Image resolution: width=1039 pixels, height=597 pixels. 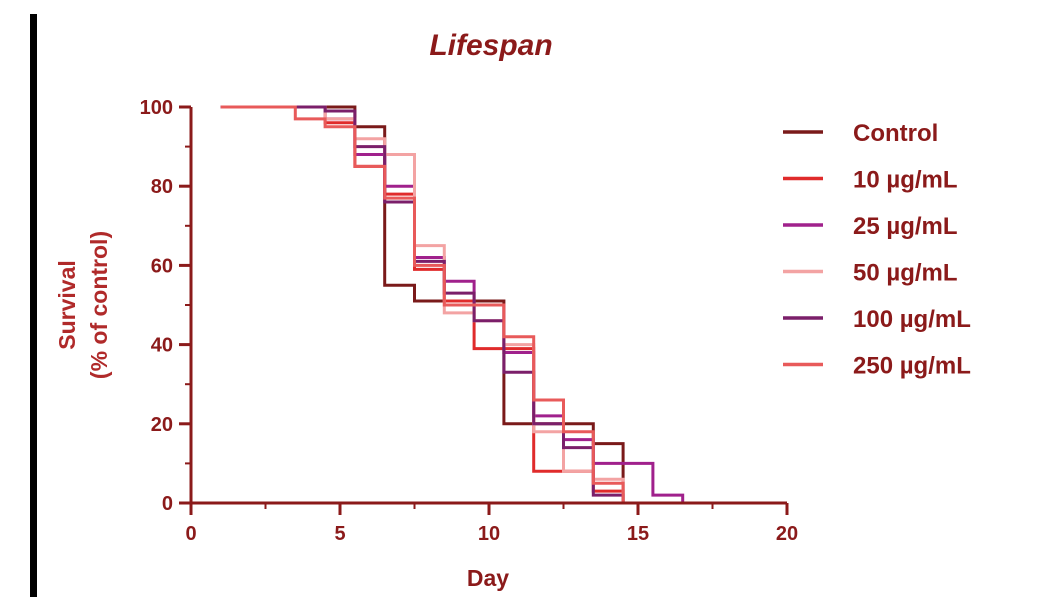 I want to click on x-tick-label: 0, so click(x=190, y=534).